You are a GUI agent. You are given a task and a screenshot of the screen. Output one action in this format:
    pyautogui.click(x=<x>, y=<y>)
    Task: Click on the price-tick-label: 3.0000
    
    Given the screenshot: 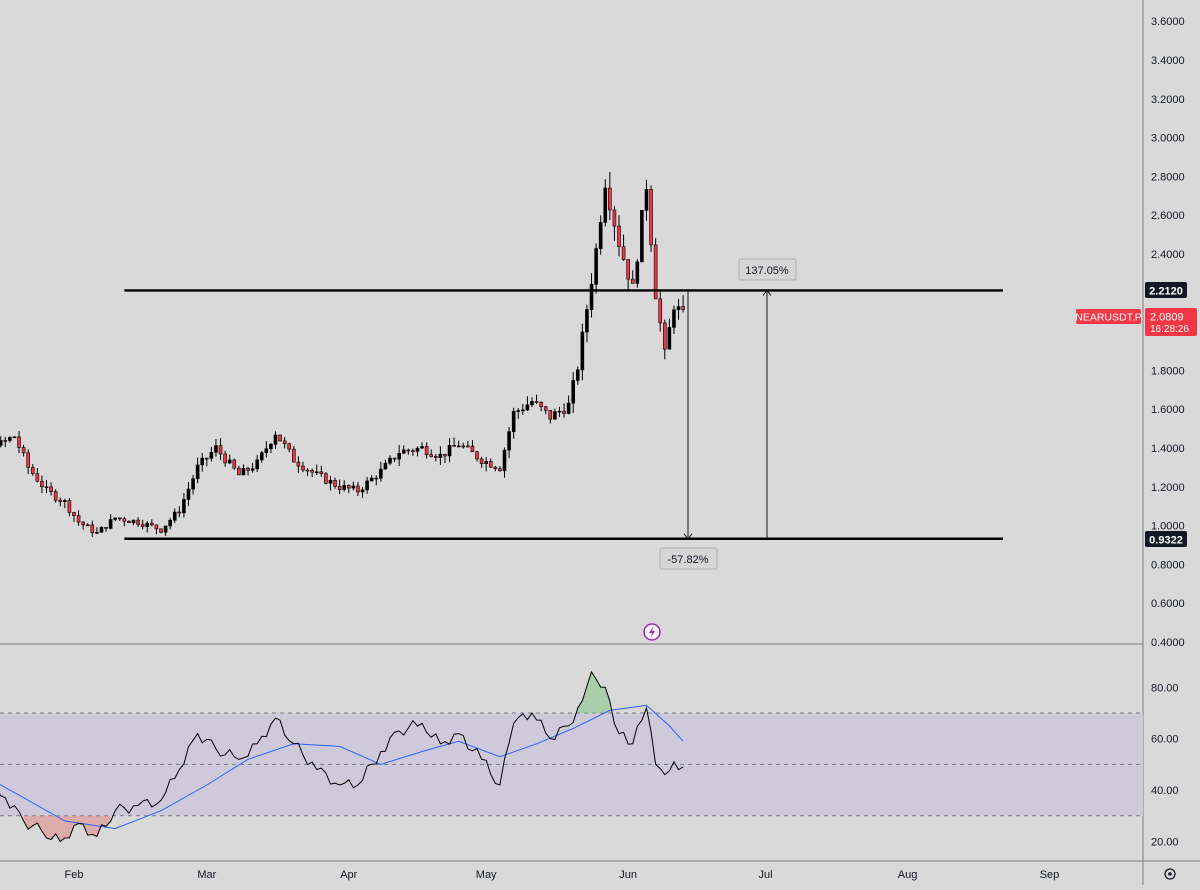 What is the action you would take?
    pyautogui.click(x=1168, y=139)
    